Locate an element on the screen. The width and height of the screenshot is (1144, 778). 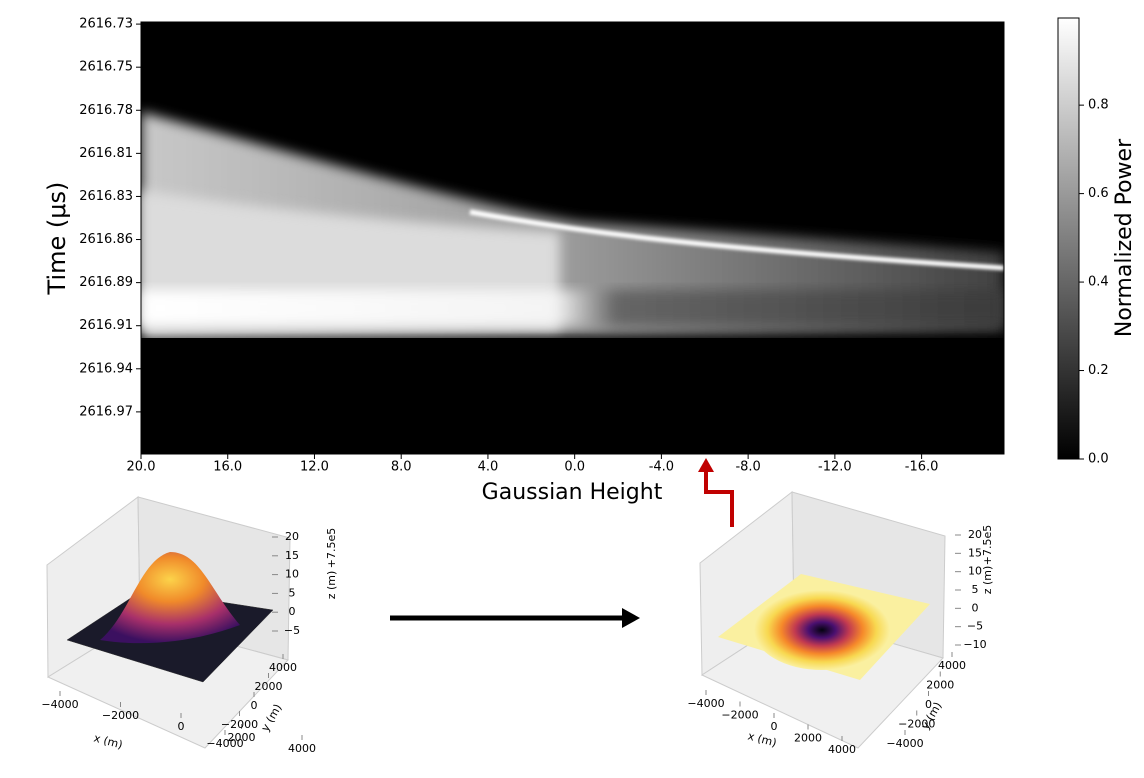
x-tick-label: -12.0 is located at coordinates (835, 467).